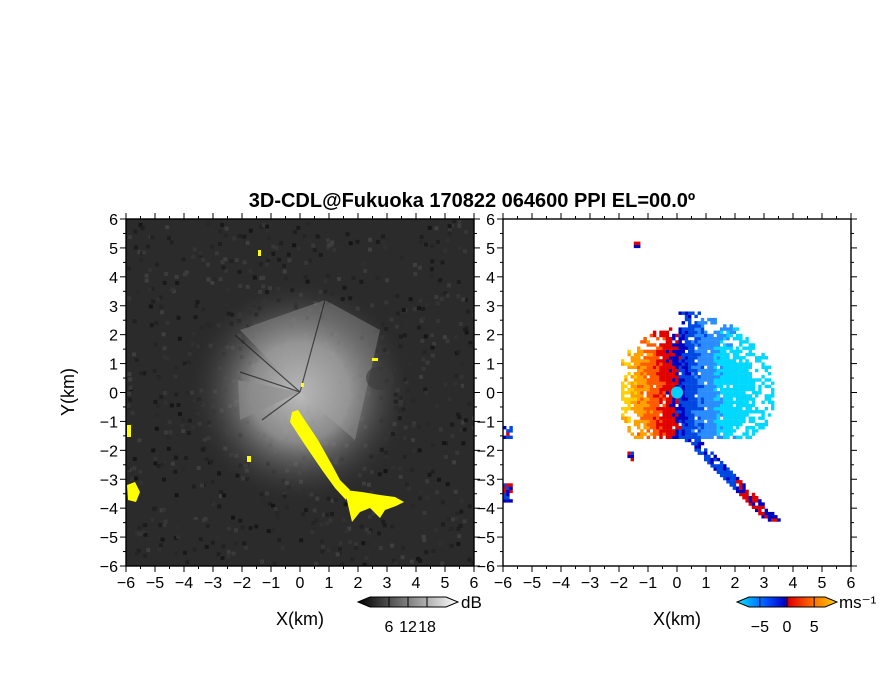 This screenshot has width=880, height=680. I want to click on reflectivity-y-axis-label: Y(km), so click(68, 392).